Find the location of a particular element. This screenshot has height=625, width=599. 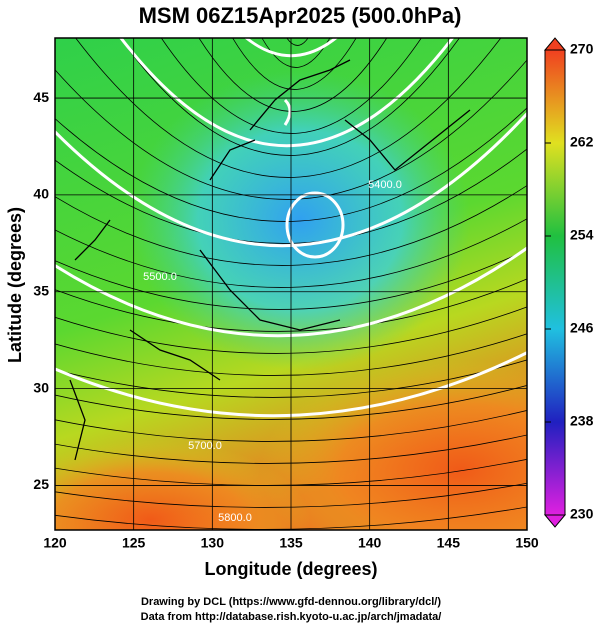

x-tick-label: 140 is located at coordinates (370, 543).